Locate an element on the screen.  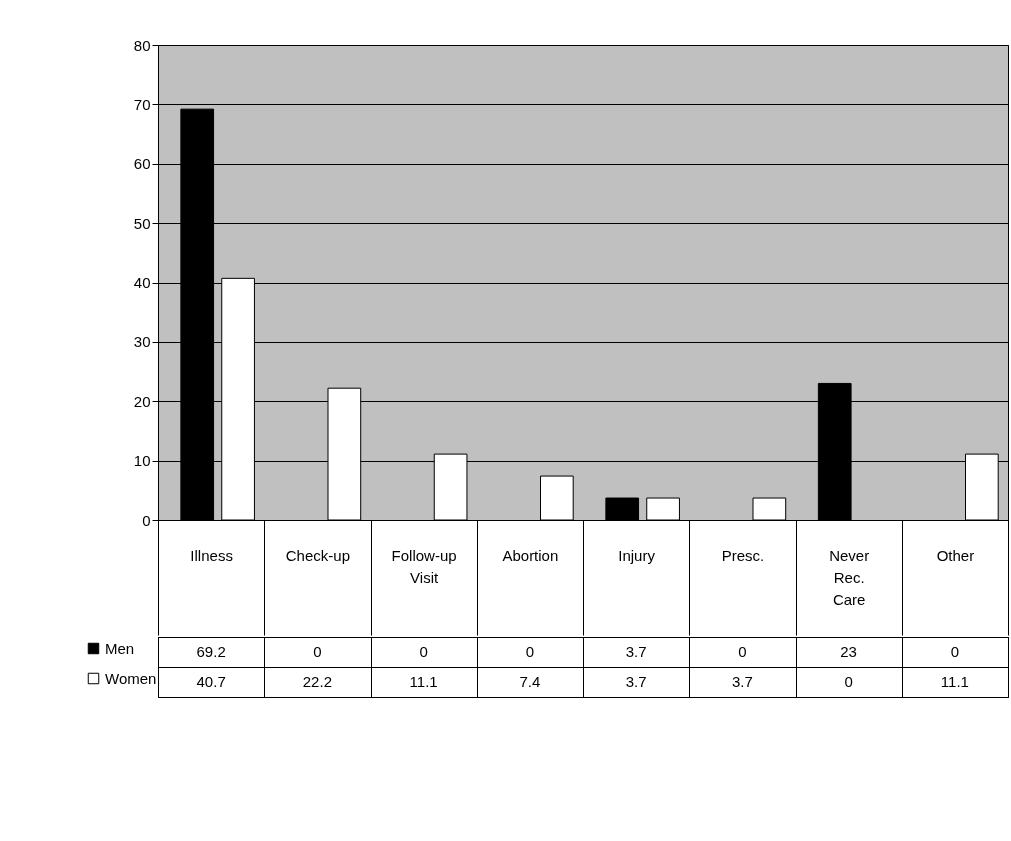
x-tick-label: Injury is located at coordinates (637, 555).